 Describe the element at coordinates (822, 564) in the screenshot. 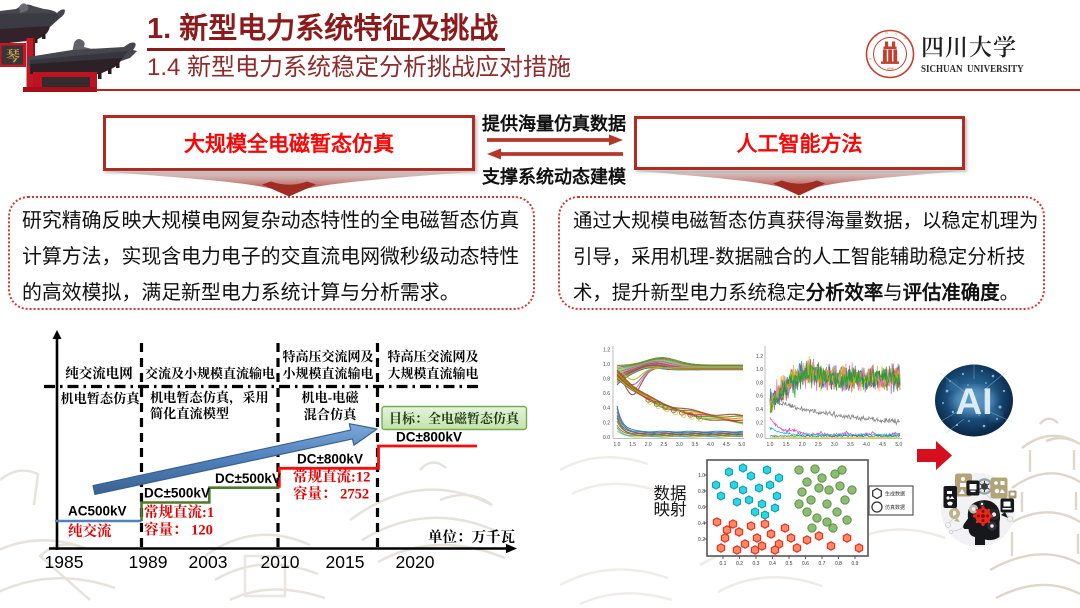

I see `svg-text: 0.7` at that location.